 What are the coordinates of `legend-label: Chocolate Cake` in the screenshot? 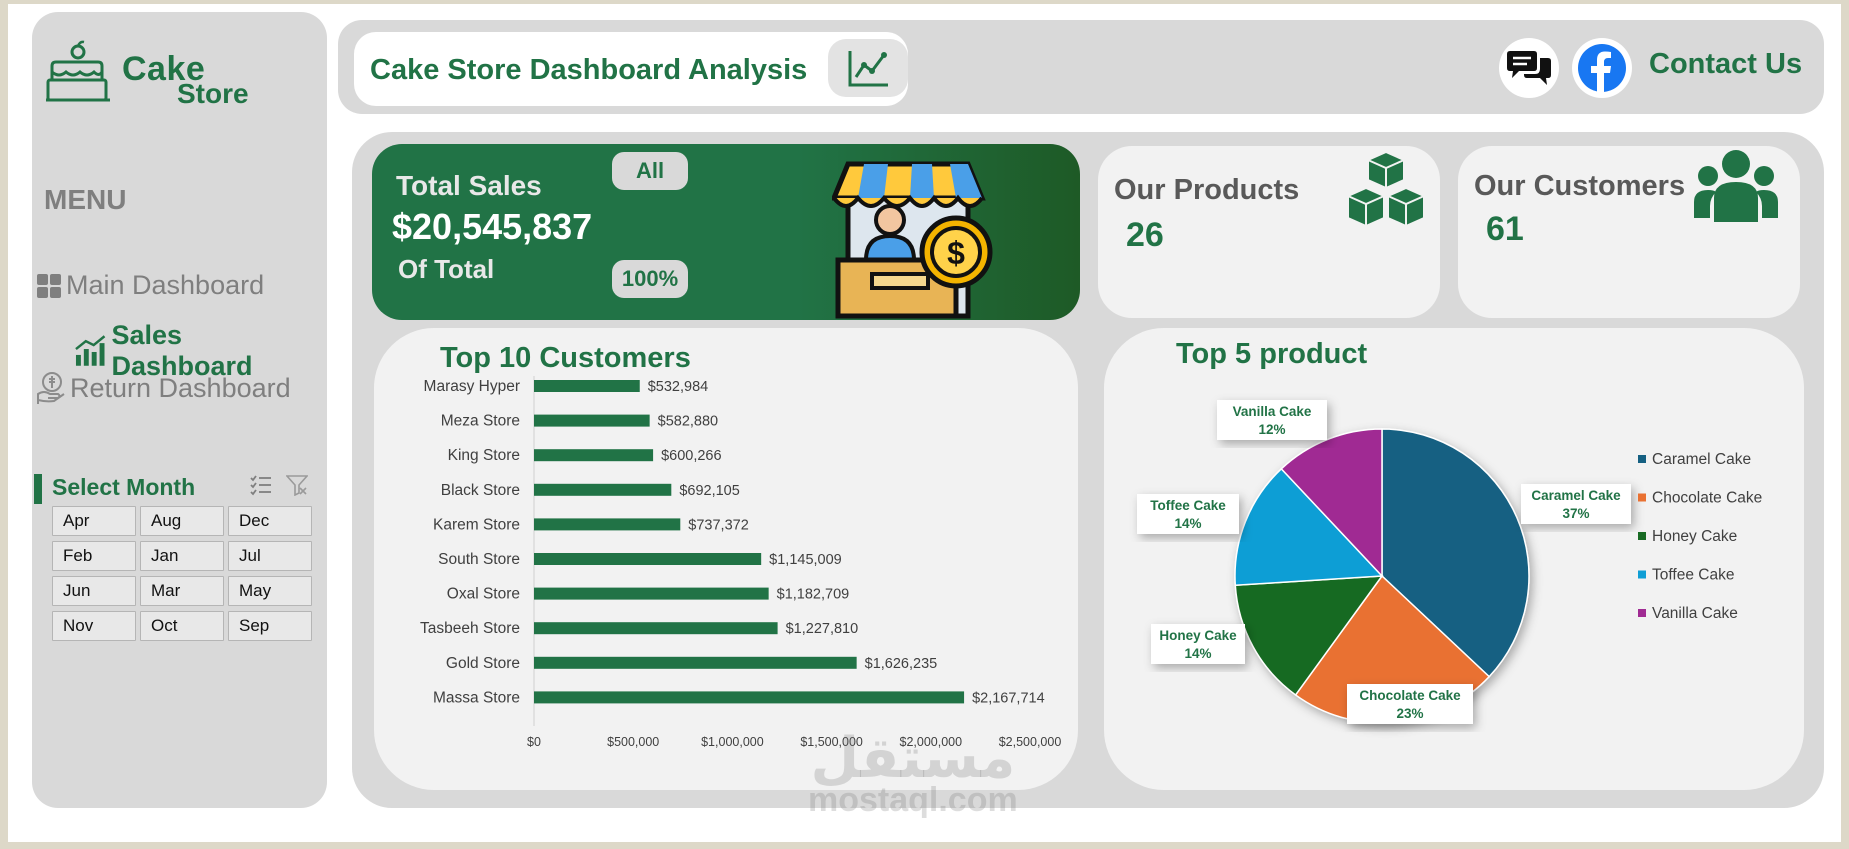 It's located at (1707, 498).